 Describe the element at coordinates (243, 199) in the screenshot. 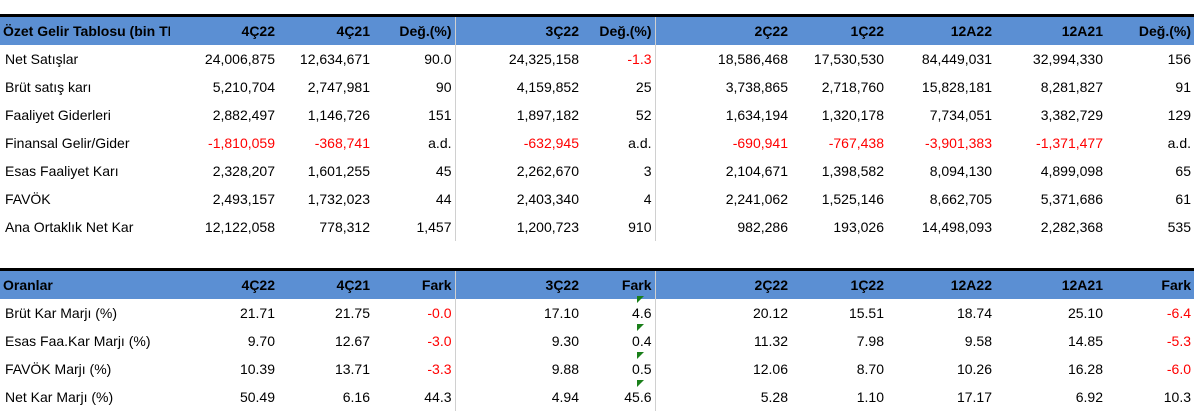

I see `table-cell: 2,493,157` at that location.